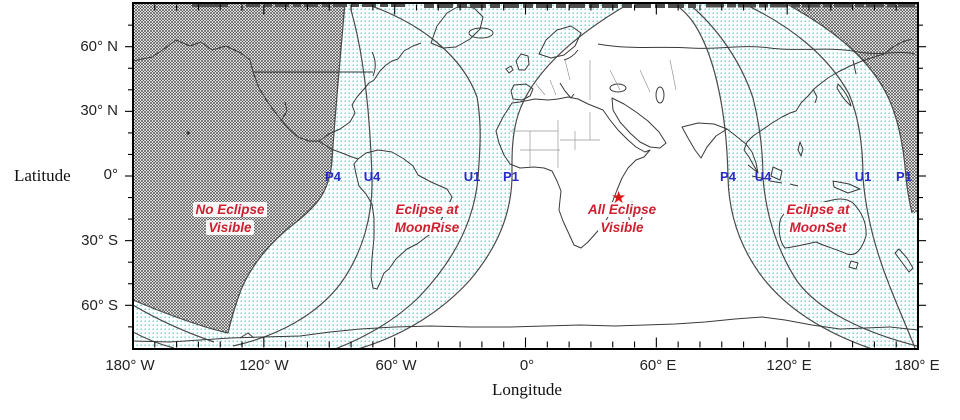  What do you see at coordinates (728, 176) in the screenshot?
I see `contact-label-p4-east: P4` at bounding box center [728, 176].